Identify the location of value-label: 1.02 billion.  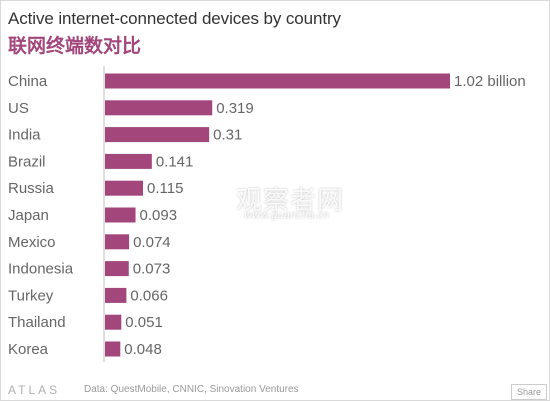
(490, 81).